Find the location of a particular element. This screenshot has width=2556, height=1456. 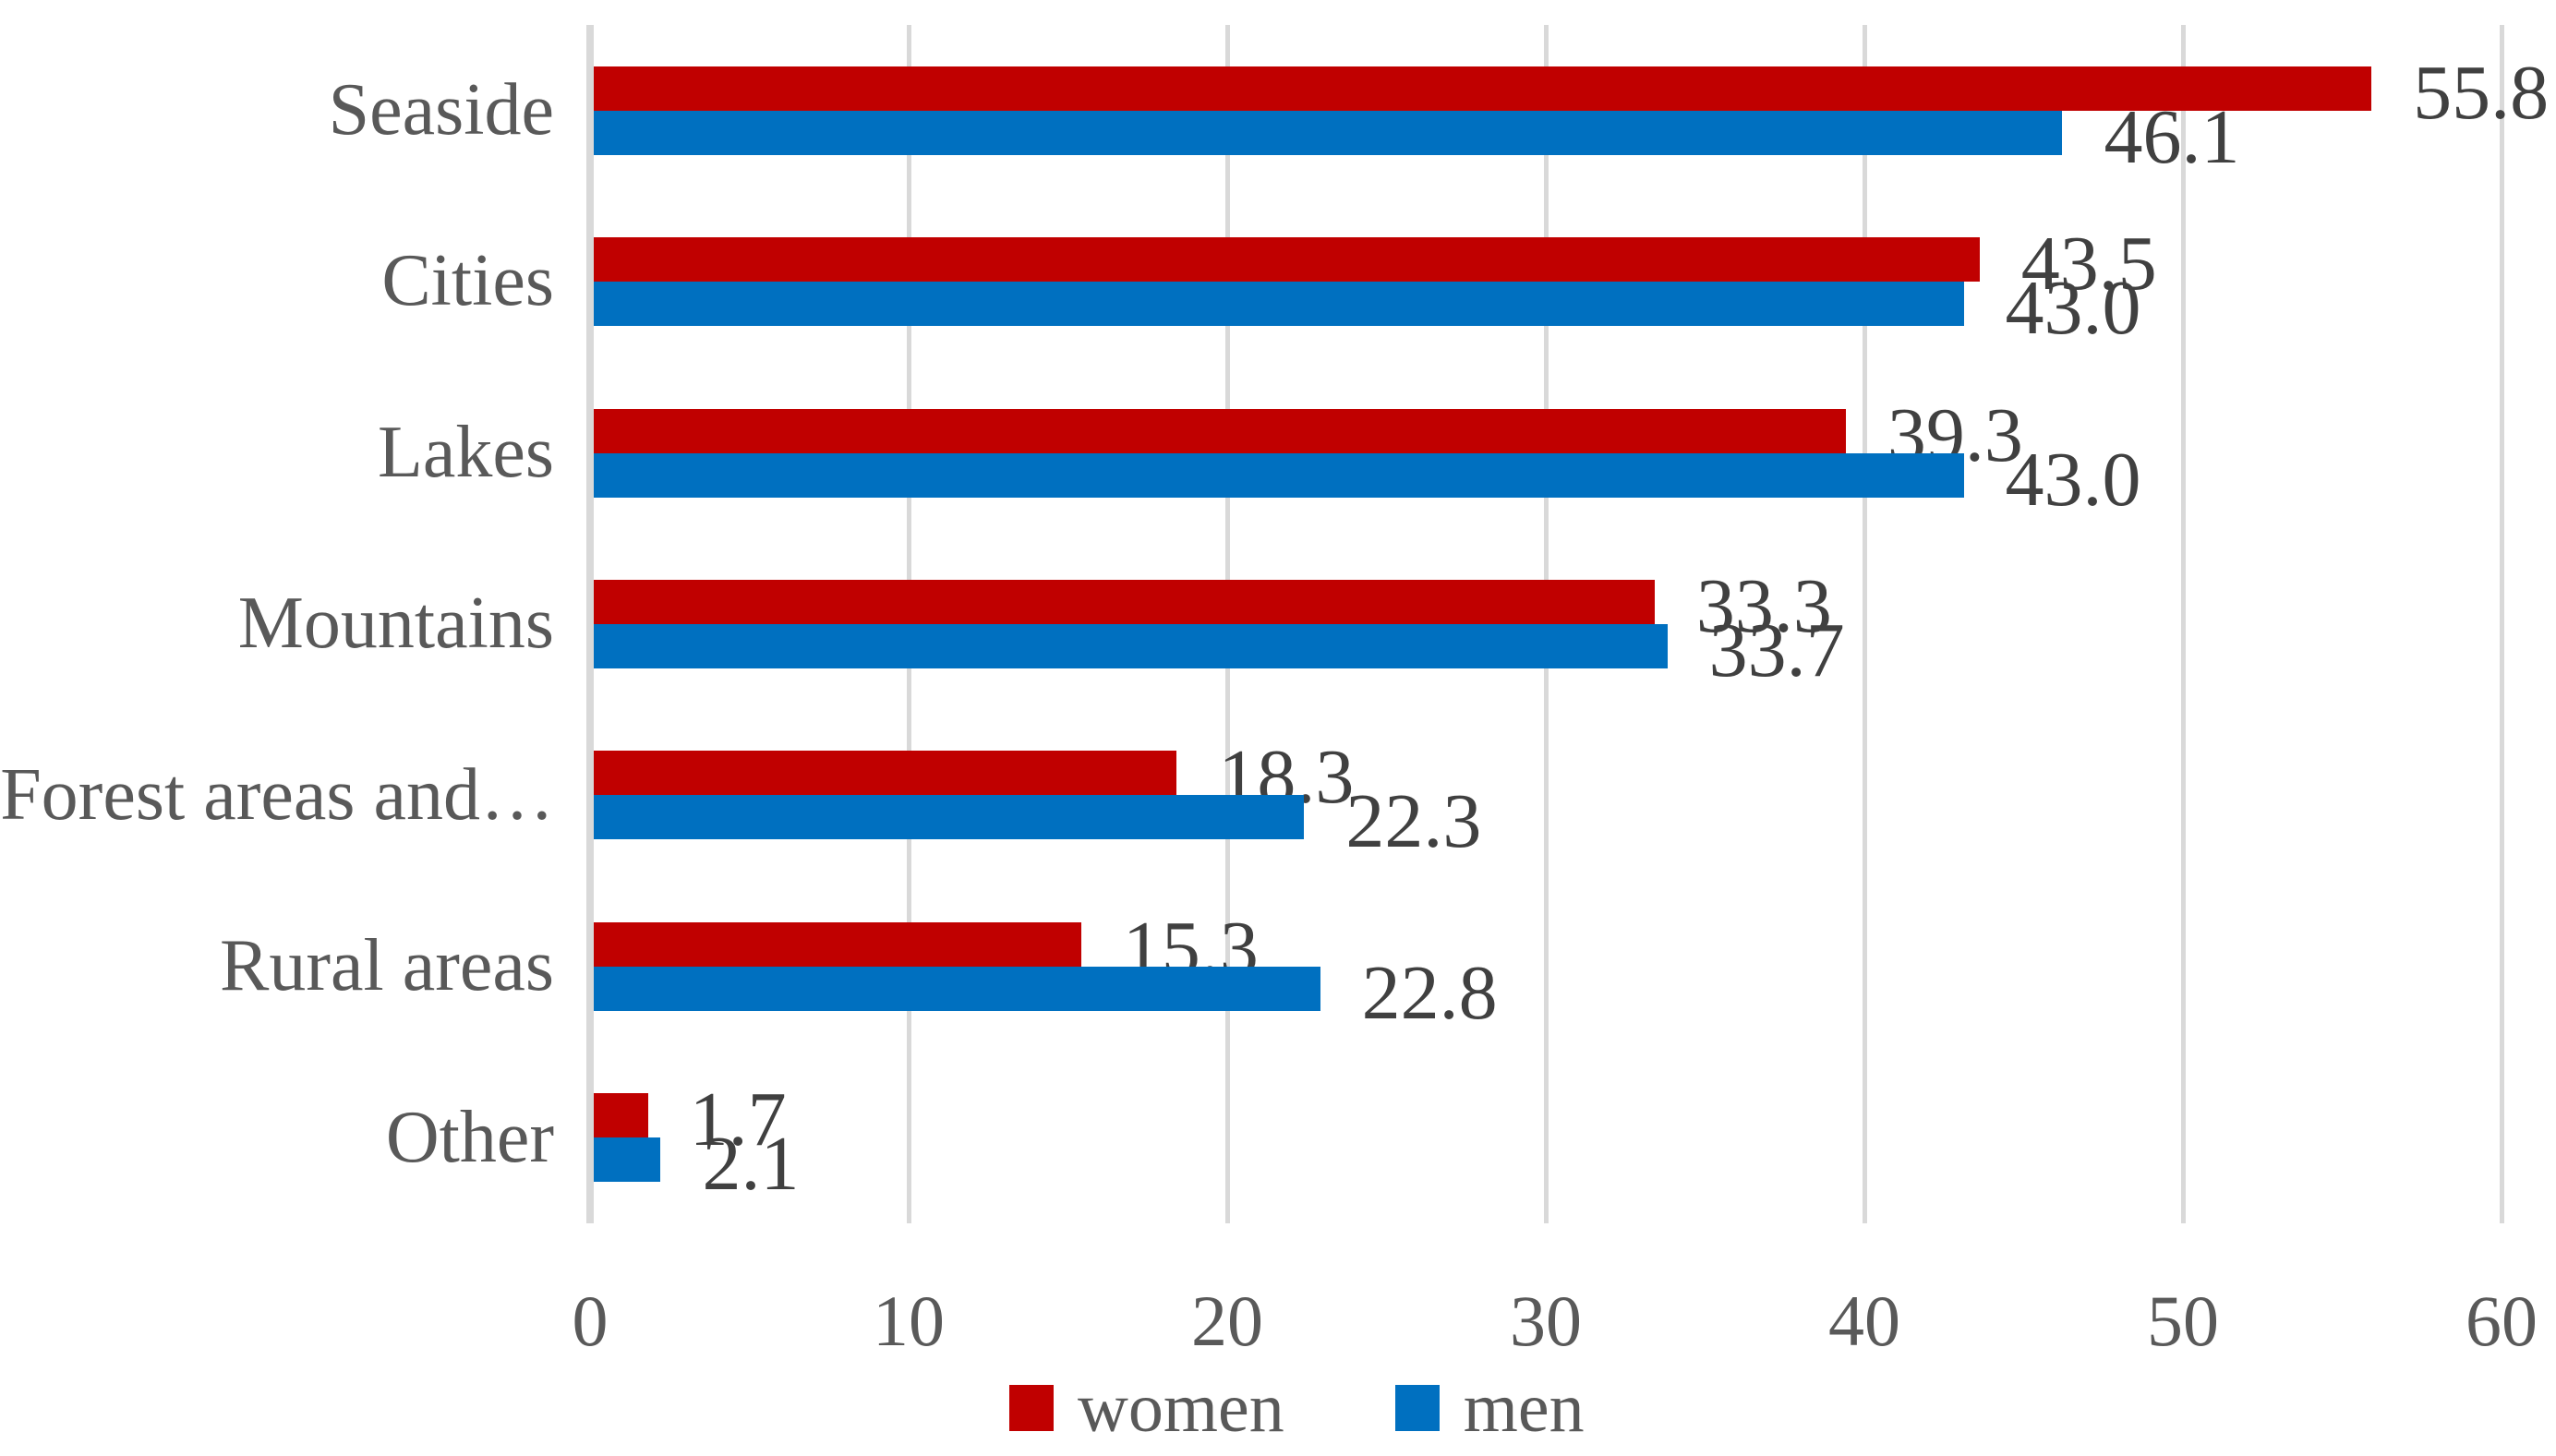

value-label-women-4: 33.3 is located at coordinates (1764, 606).